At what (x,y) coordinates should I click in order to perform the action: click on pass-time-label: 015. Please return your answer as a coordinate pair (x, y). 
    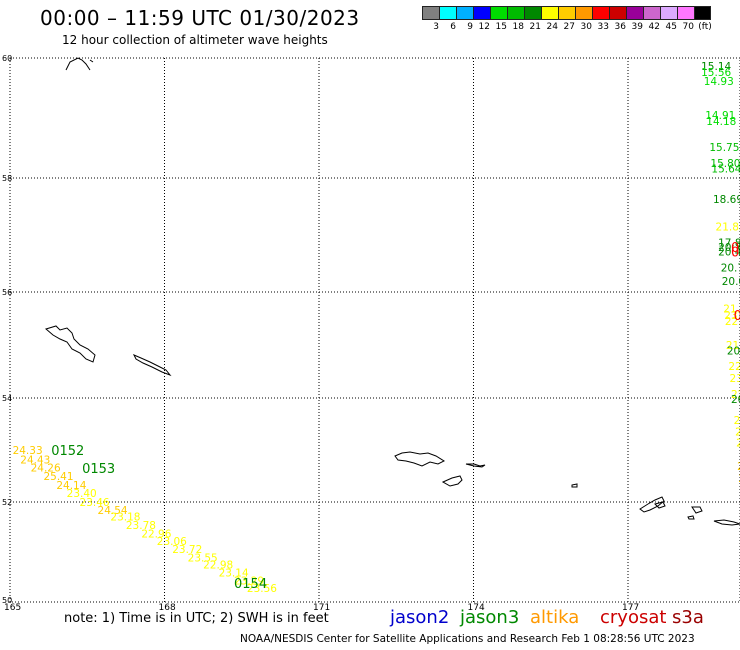
    Looking at the image, I should click on (735, 248).